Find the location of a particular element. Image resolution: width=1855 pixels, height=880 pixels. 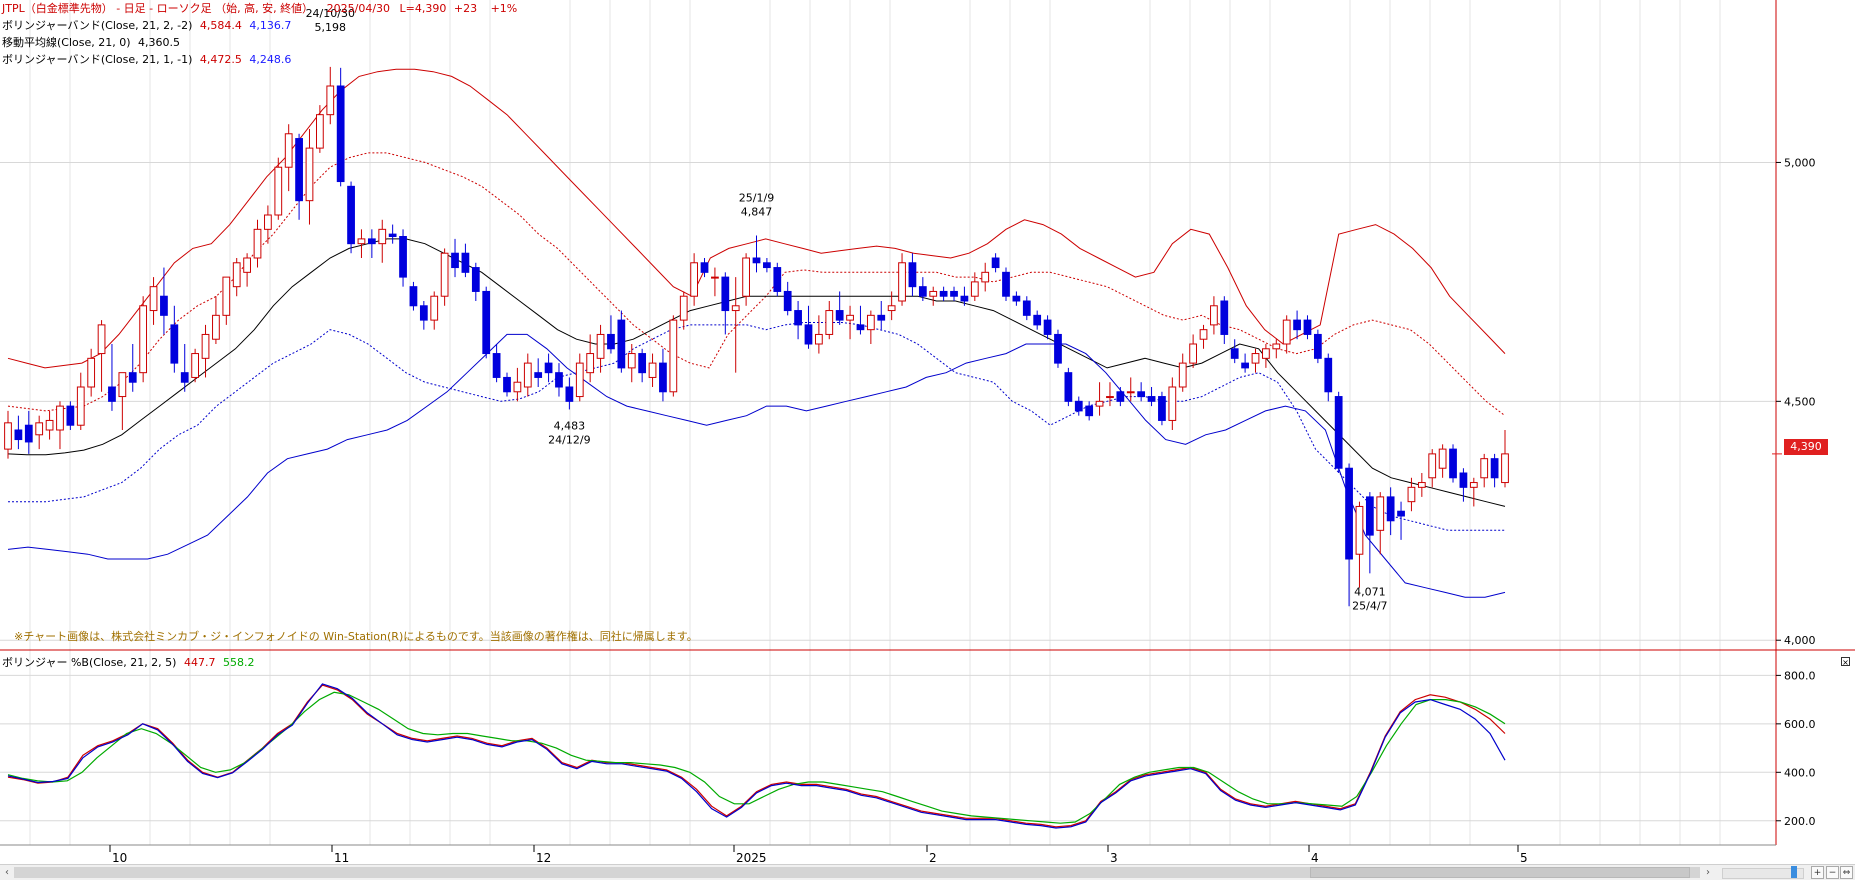

sub-panel-value-2: 558.2 is located at coordinates (238, 662).